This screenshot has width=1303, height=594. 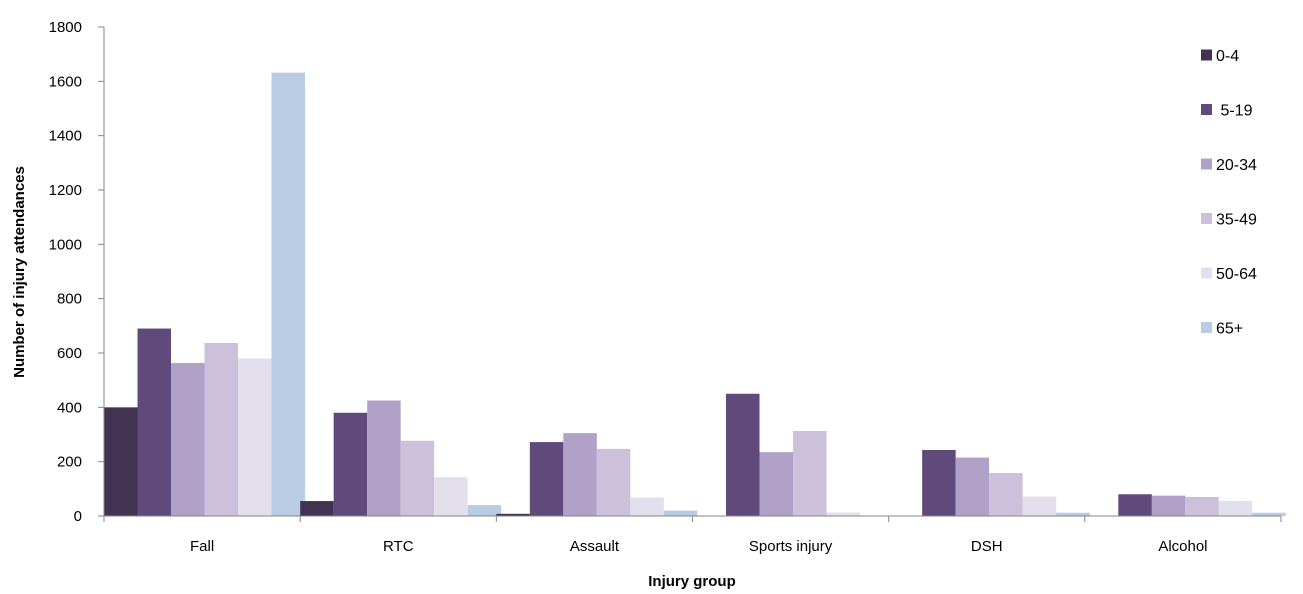 What do you see at coordinates (65, 81) in the screenshot?
I see `y-tick-label: 1600` at bounding box center [65, 81].